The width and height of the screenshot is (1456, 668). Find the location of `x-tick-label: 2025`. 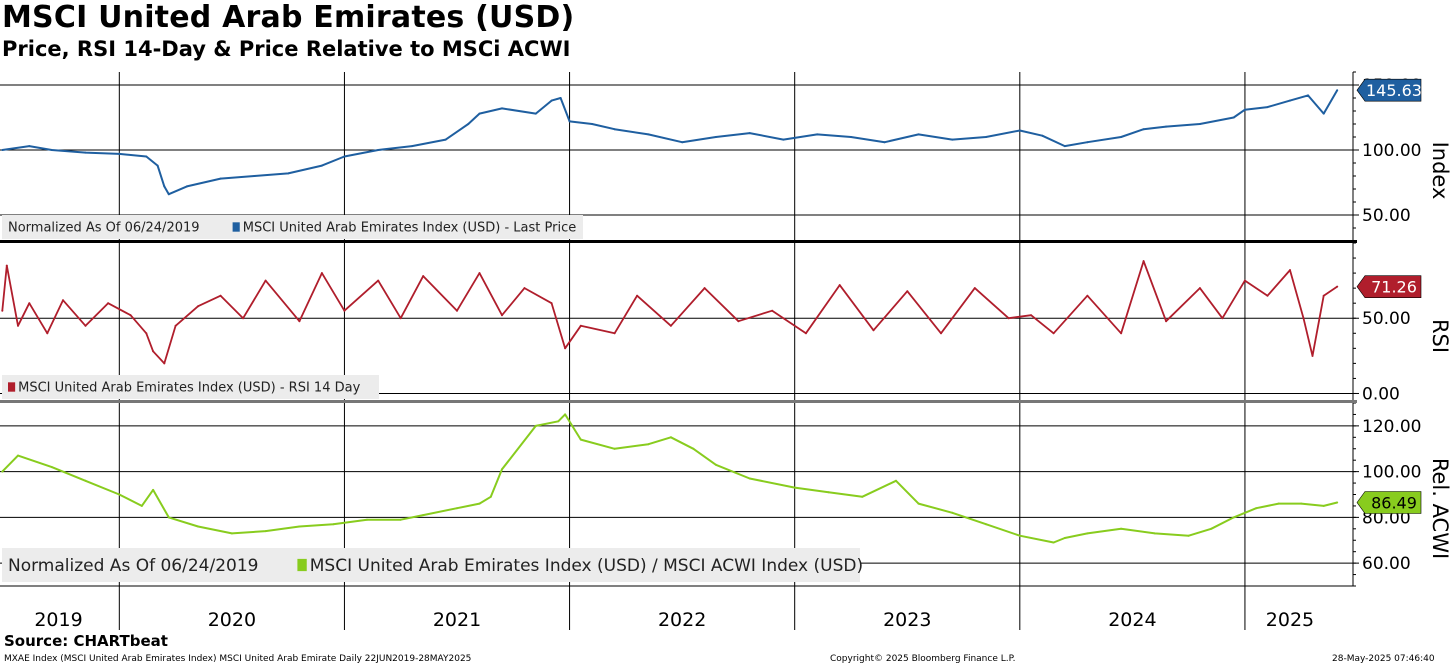

x-tick-label: 2025 is located at coordinates (1290, 620).